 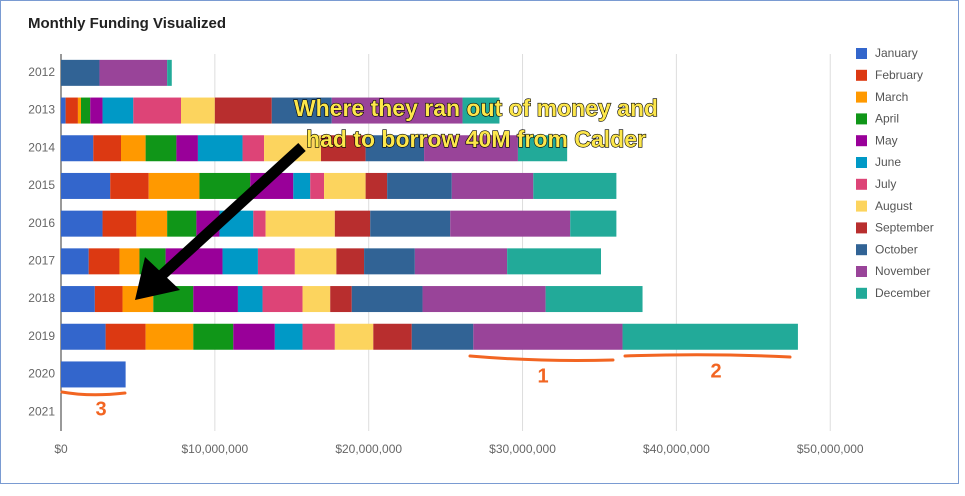 I want to click on x-tick-label: $40,000,000, so click(x=676, y=449).